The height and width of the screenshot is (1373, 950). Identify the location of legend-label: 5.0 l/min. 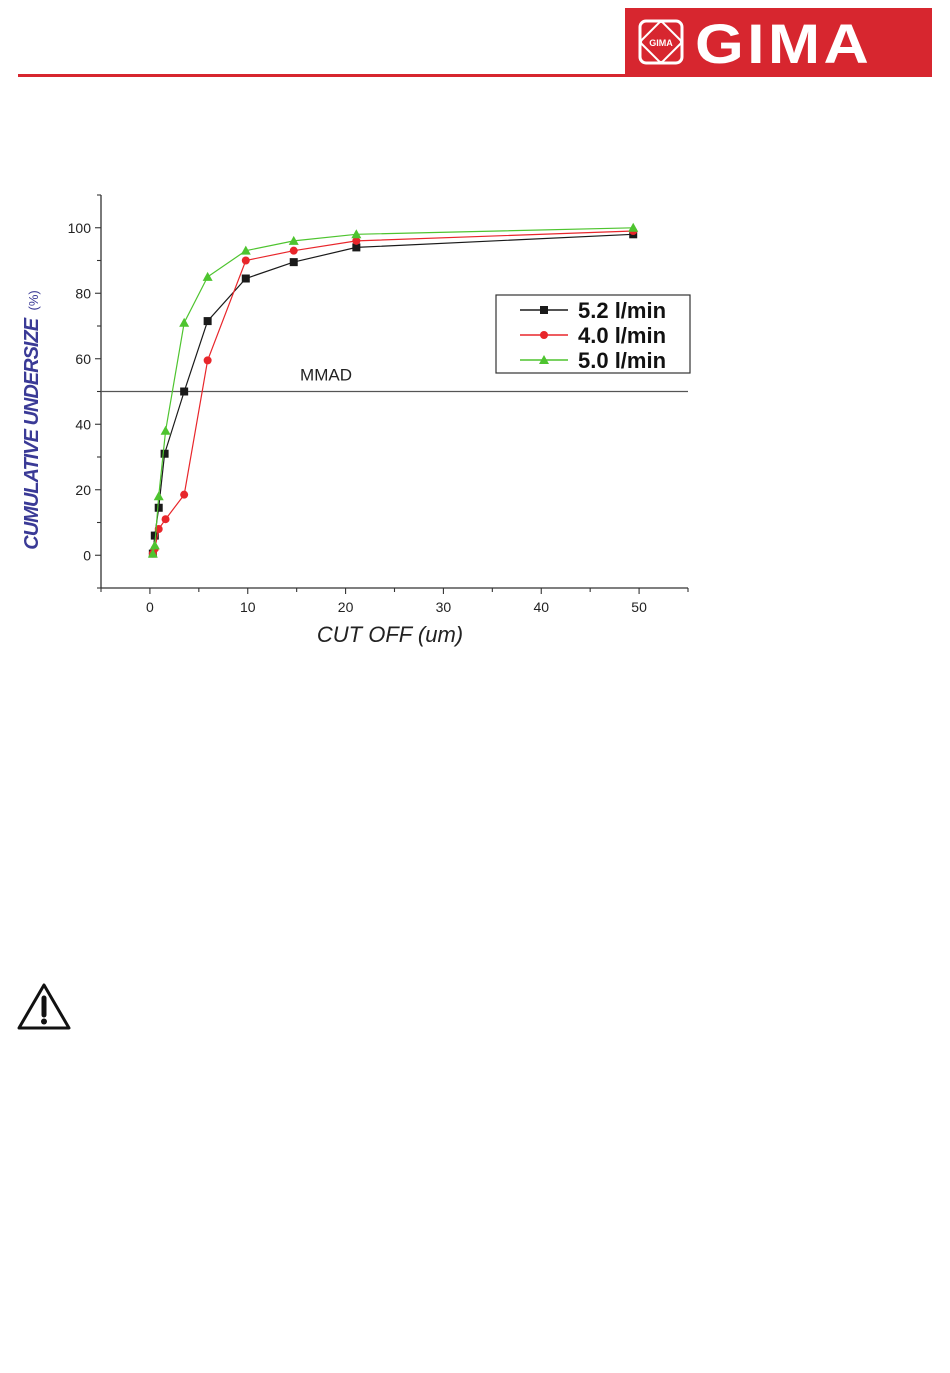
(622, 360).